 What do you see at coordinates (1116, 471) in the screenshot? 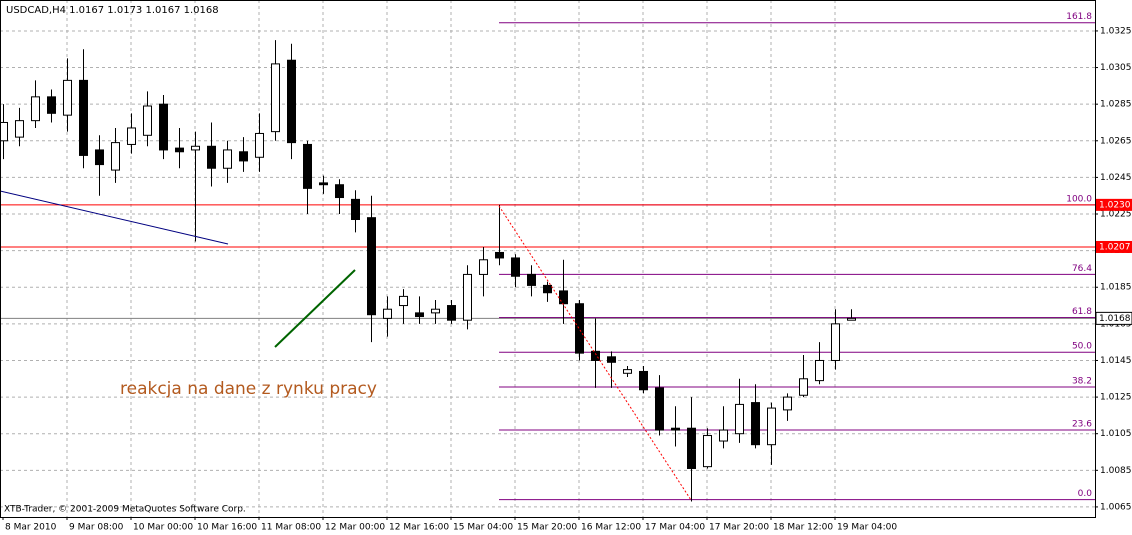
I see `y-tick-label: 1.0085` at bounding box center [1116, 471].